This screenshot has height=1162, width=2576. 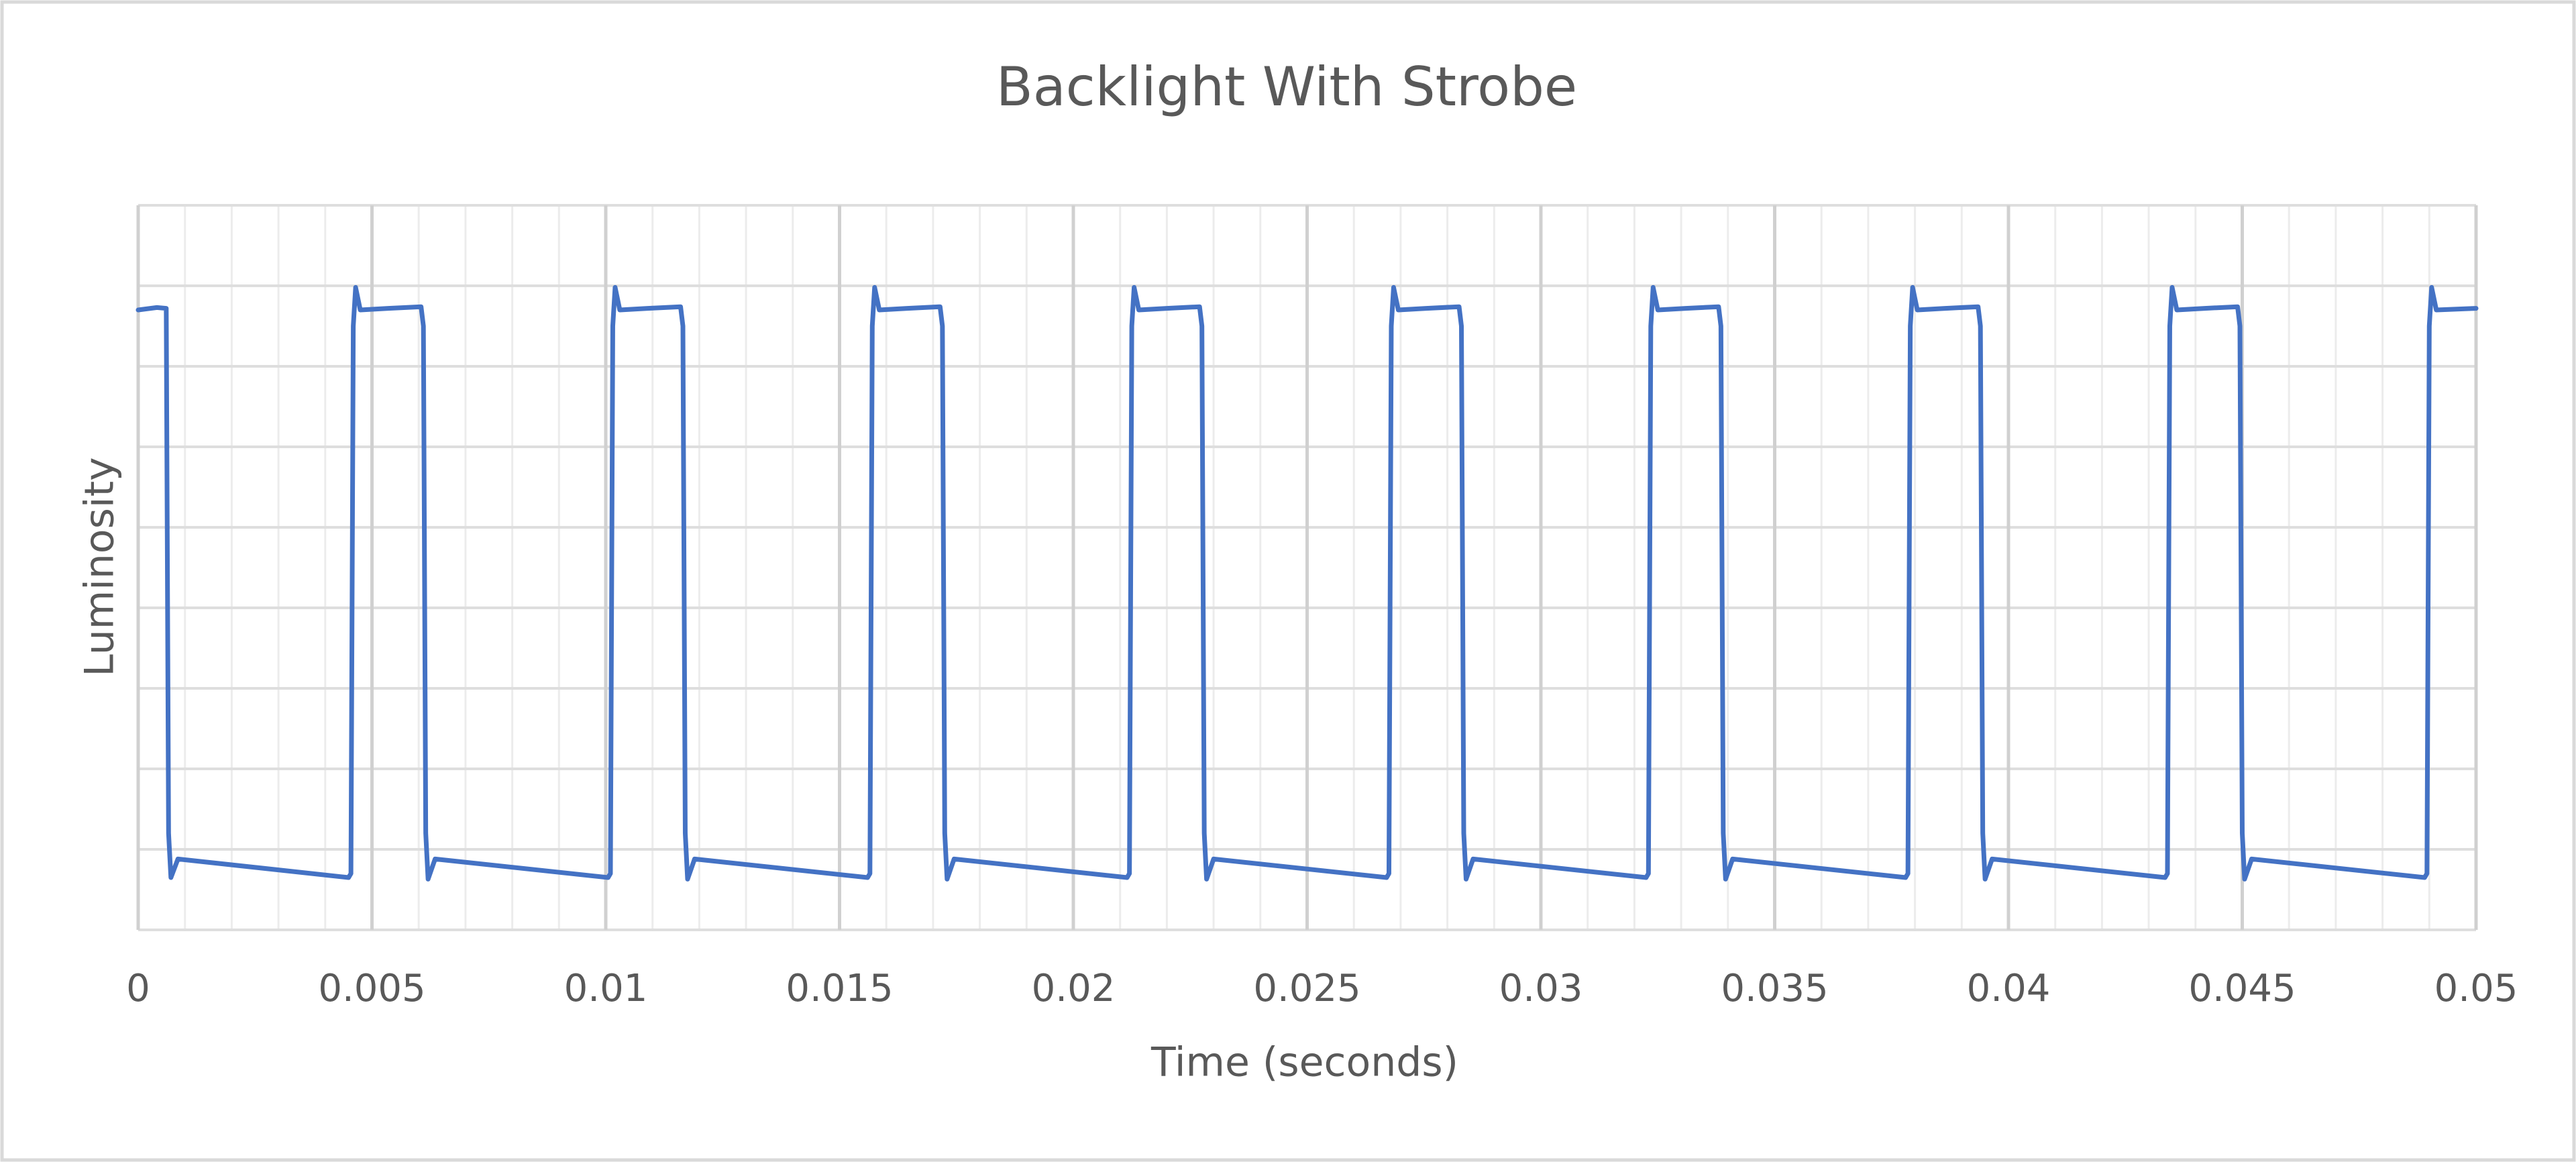 I want to click on x-tick-label: 0.025, so click(x=1306, y=988).